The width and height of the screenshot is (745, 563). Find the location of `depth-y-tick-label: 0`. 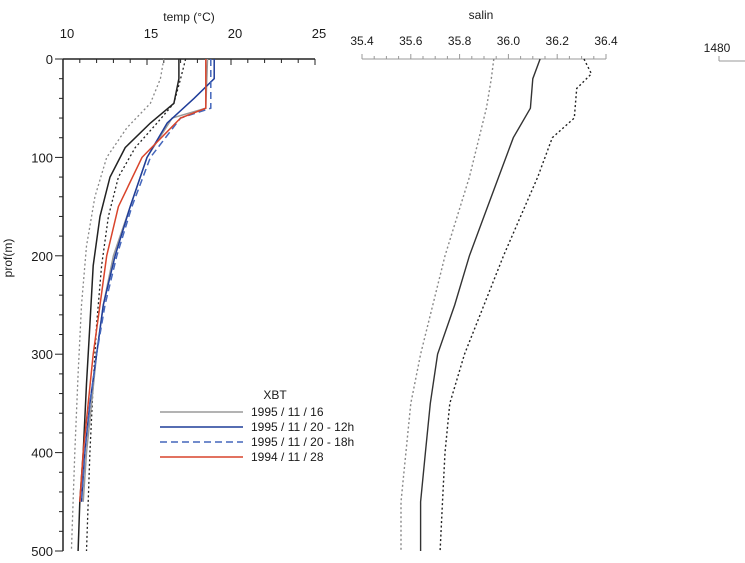

depth-y-tick-label: 0 is located at coordinates (49, 59).